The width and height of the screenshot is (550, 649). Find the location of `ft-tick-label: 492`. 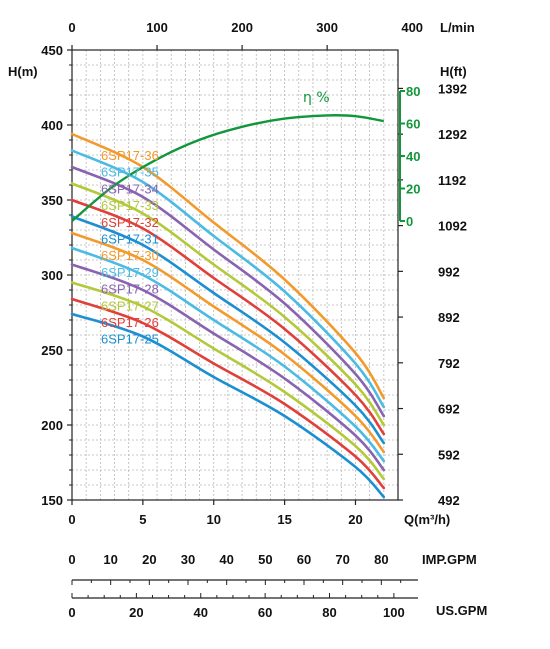

ft-tick-label: 492 is located at coordinates (449, 500).